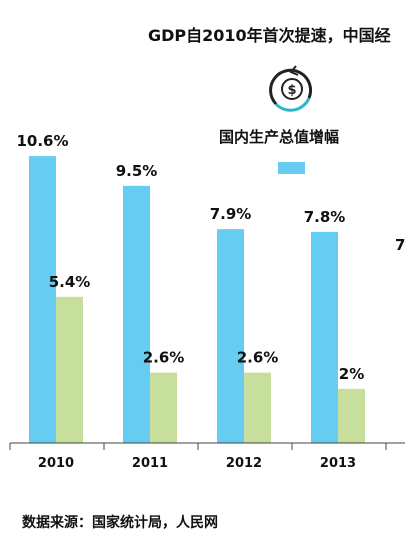 The image size is (405, 554). Describe the element at coordinates (291, 168) in the screenshot. I see `legend-swatch-blue` at that location.